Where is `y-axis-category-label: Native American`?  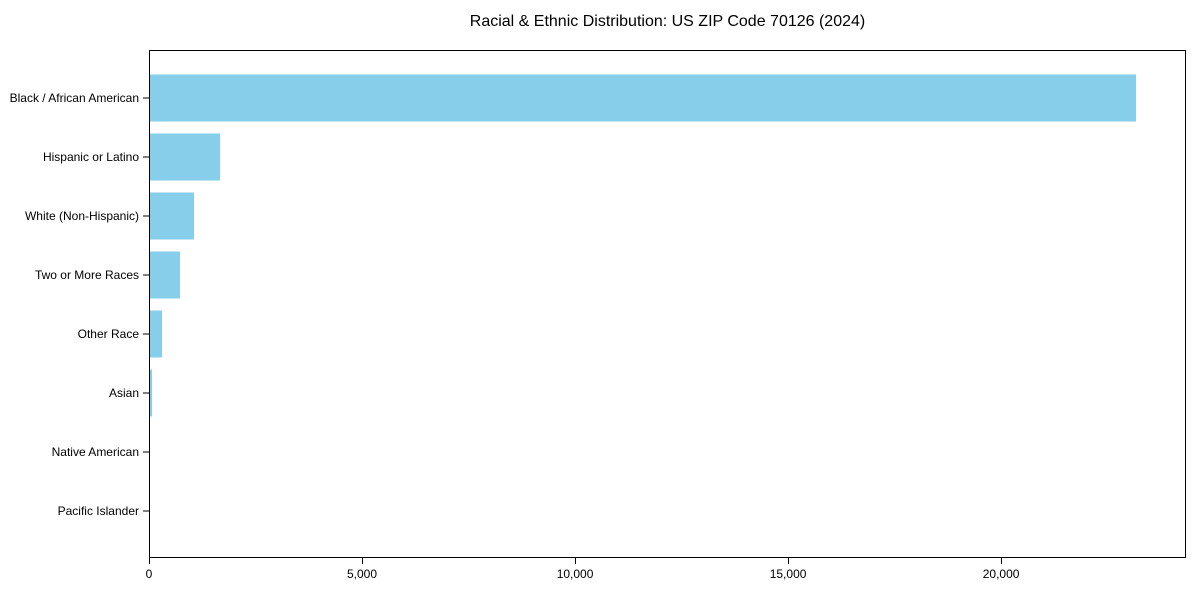 y-axis-category-label: Native American is located at coordinates (95, 451).